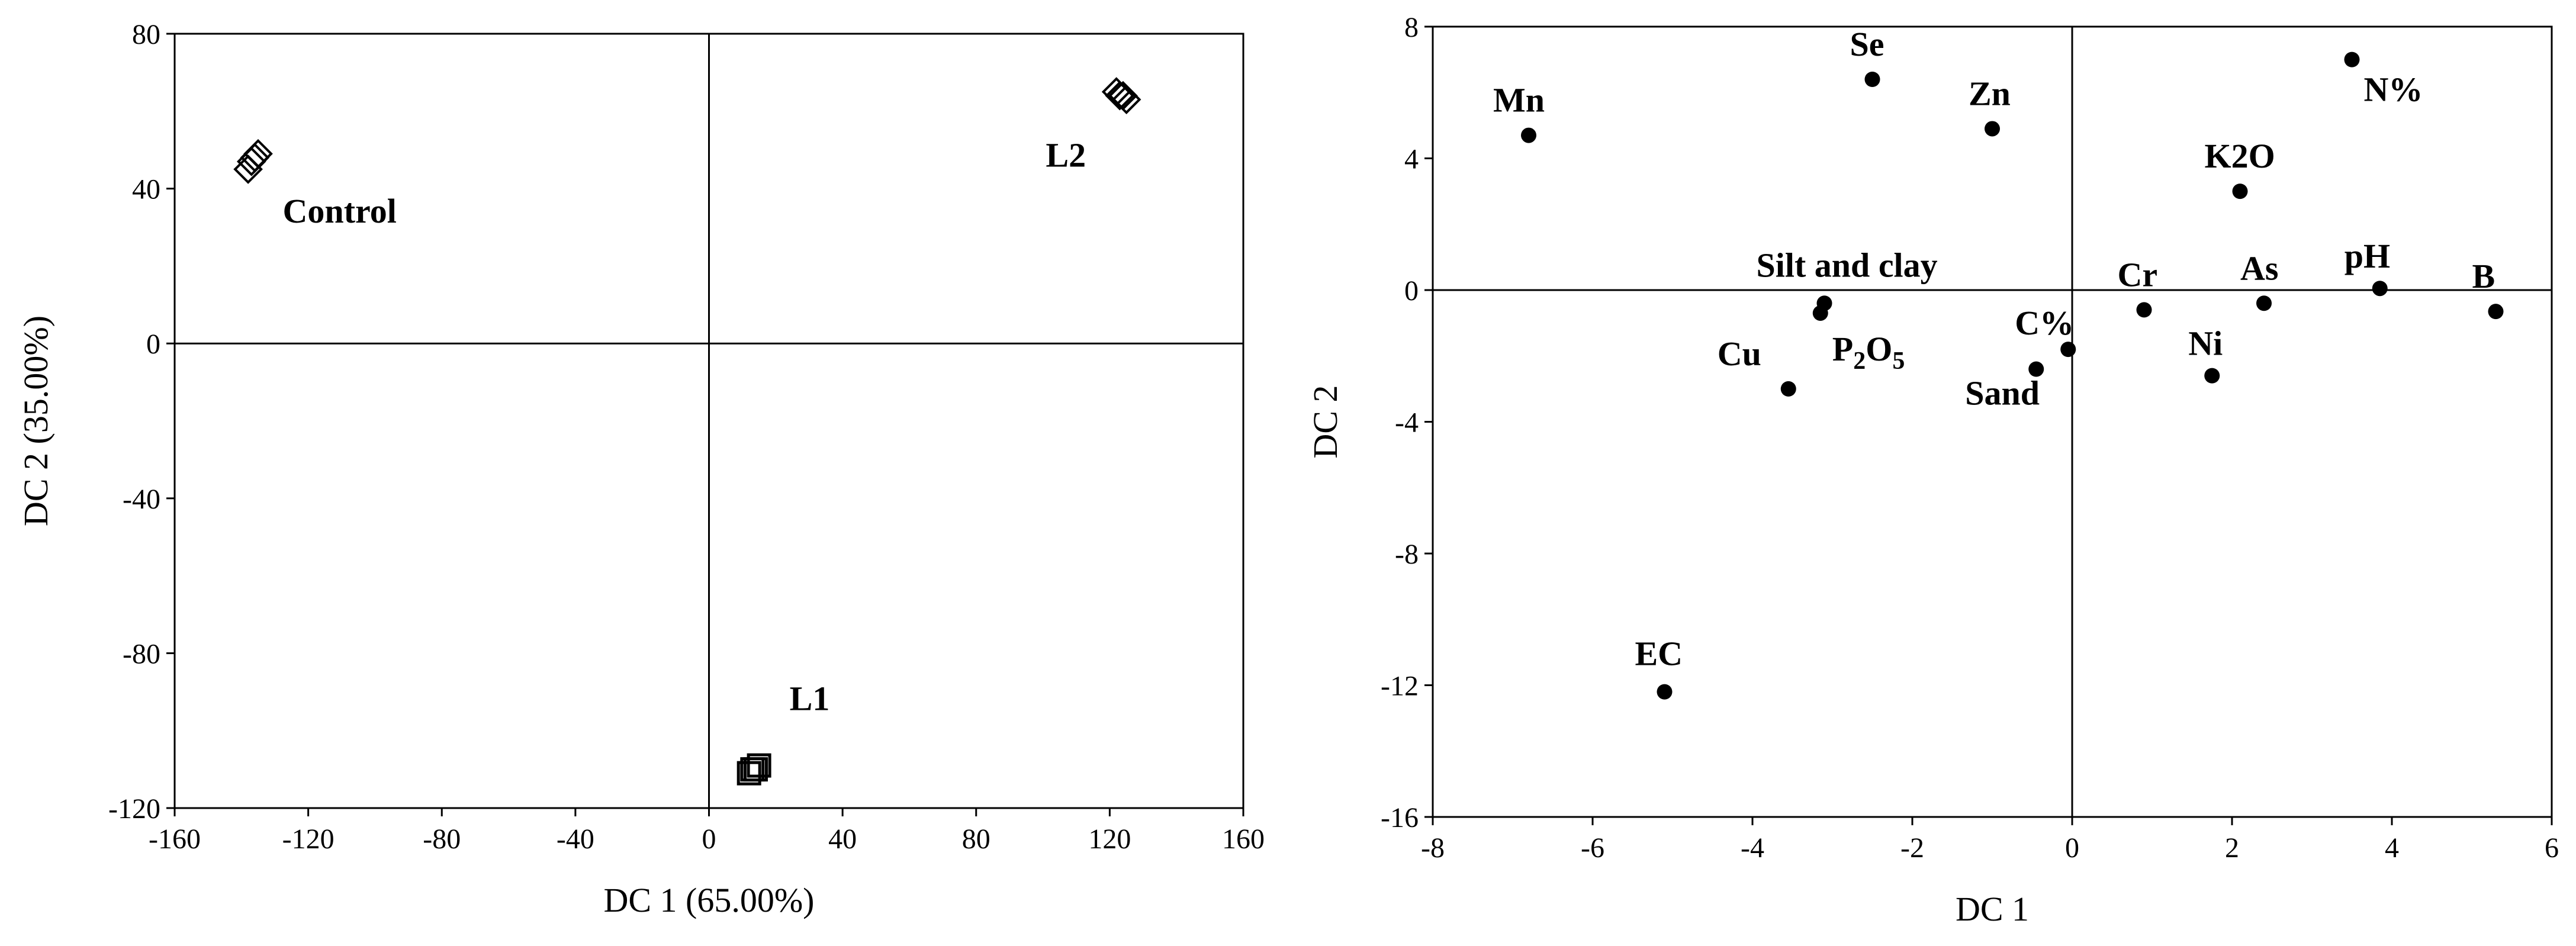 The height and width of the screenshot is (946, 2576). I want to click on point-label-cu: Cu, so click(1739, 354).